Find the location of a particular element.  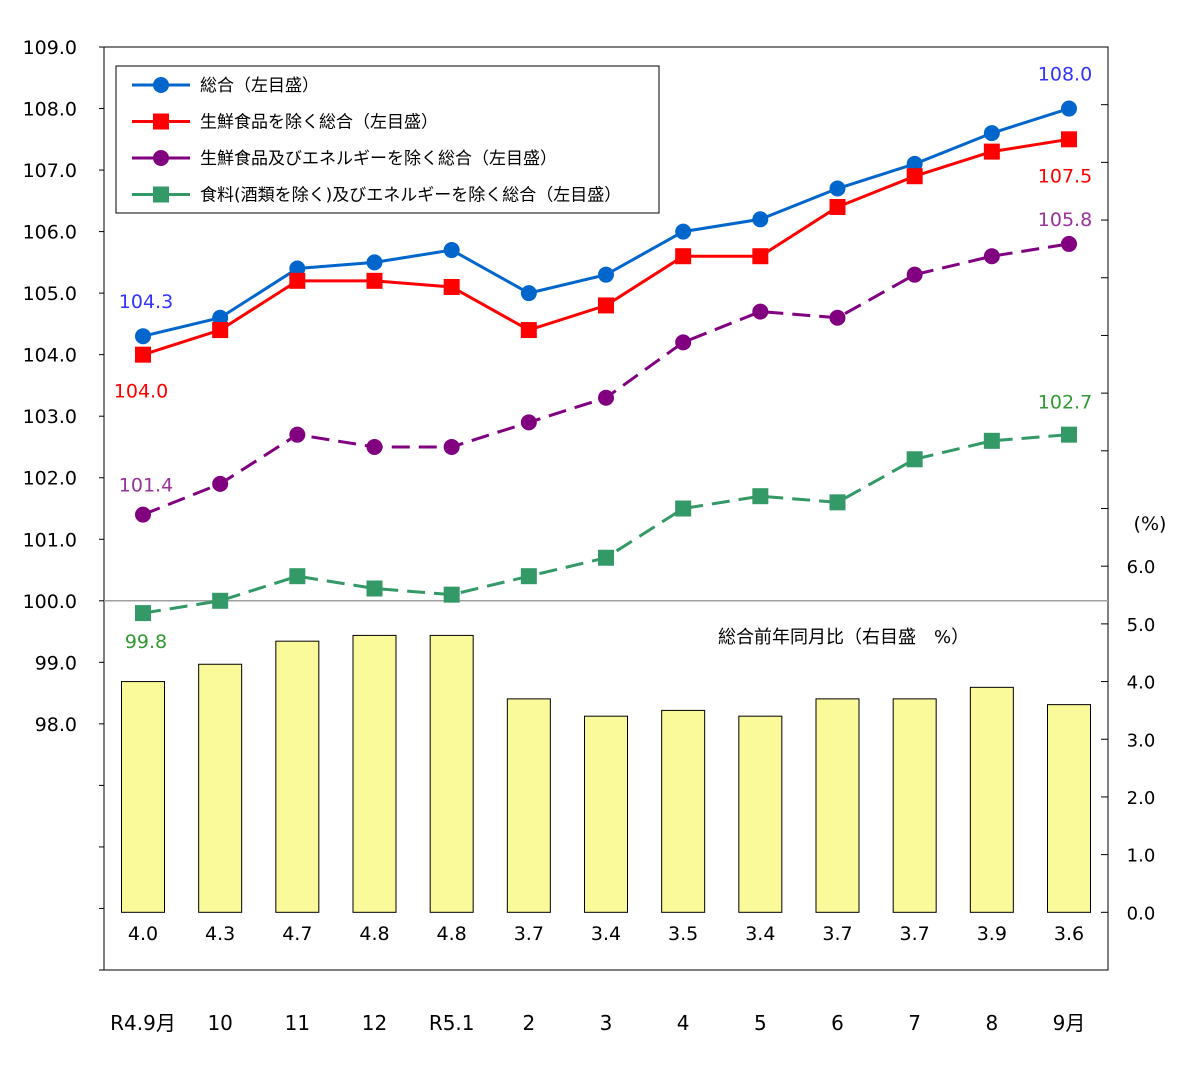

x-tick-label: 7 is located at coordinates (914, 1023).